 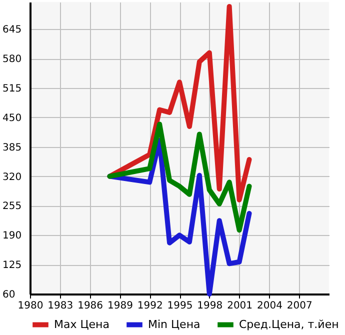 I want to click on x-tick-label: 2001, so click(x=240, y=306).